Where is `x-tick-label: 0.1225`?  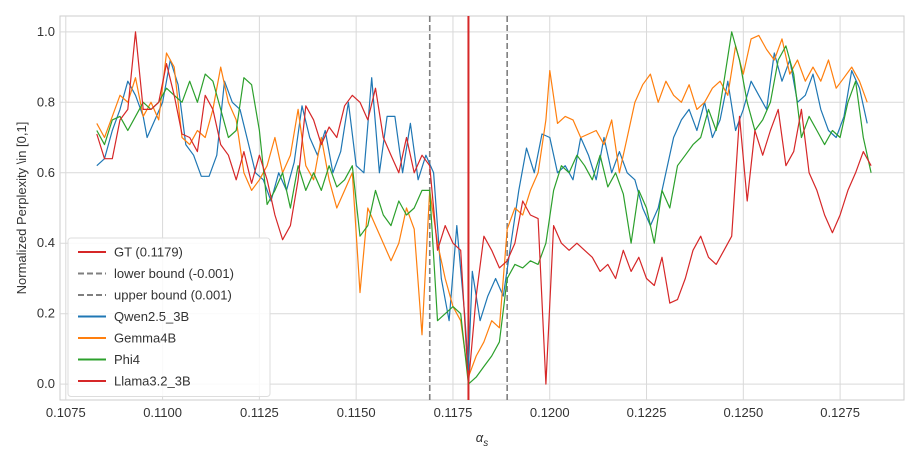 x-tick-label: 0.1225 is located at coordinates (647, 412).